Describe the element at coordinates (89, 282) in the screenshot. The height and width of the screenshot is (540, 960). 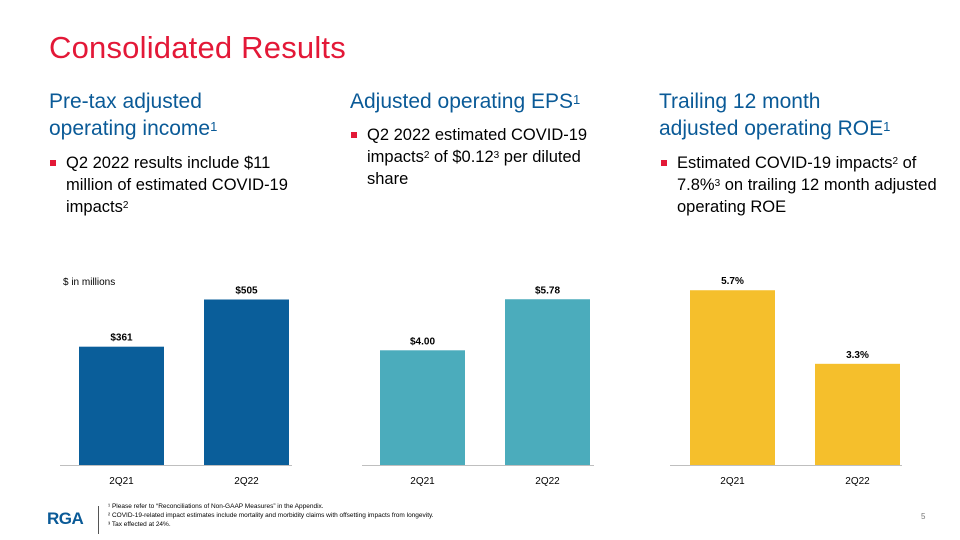
I see `unit-label: $ in millions` at that location.